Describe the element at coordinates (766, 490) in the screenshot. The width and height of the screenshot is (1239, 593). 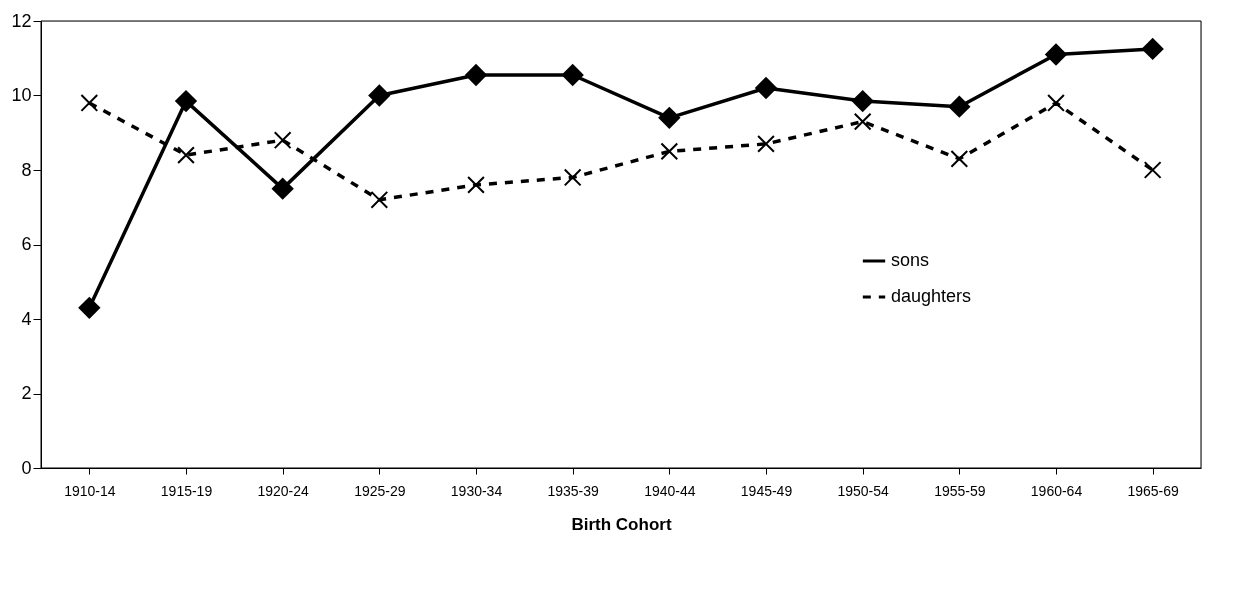
I see `x-tick-label: 1945-49` at that location.